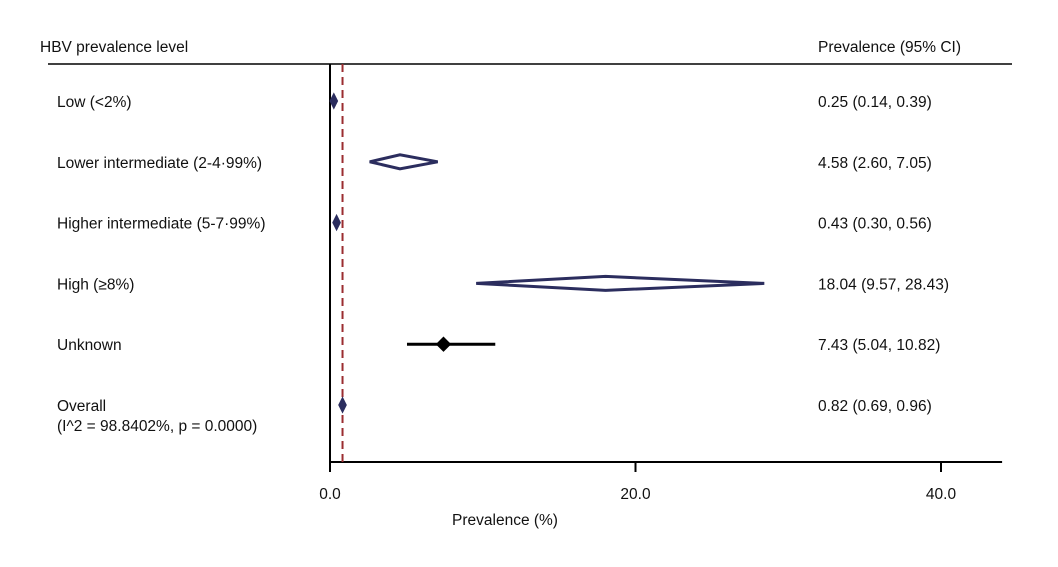 This screenshot has height=567, width=1058. I want to click on point-estimate-marker, so click(443, 344).